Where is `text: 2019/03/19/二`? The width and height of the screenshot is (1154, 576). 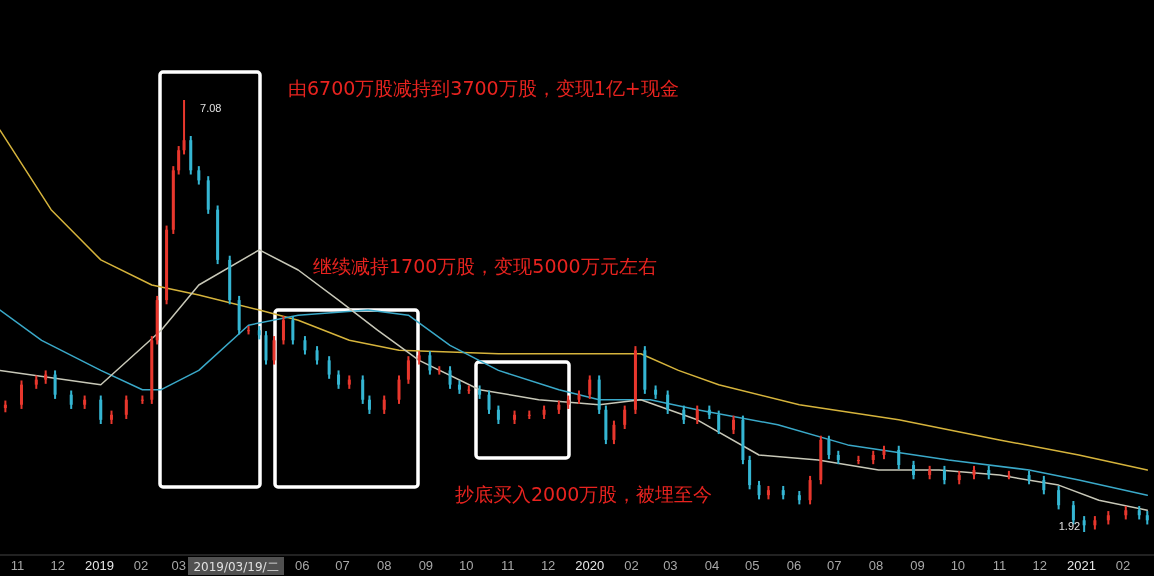 text: 2019/03/19/二 is located at coordinates (236, 567).